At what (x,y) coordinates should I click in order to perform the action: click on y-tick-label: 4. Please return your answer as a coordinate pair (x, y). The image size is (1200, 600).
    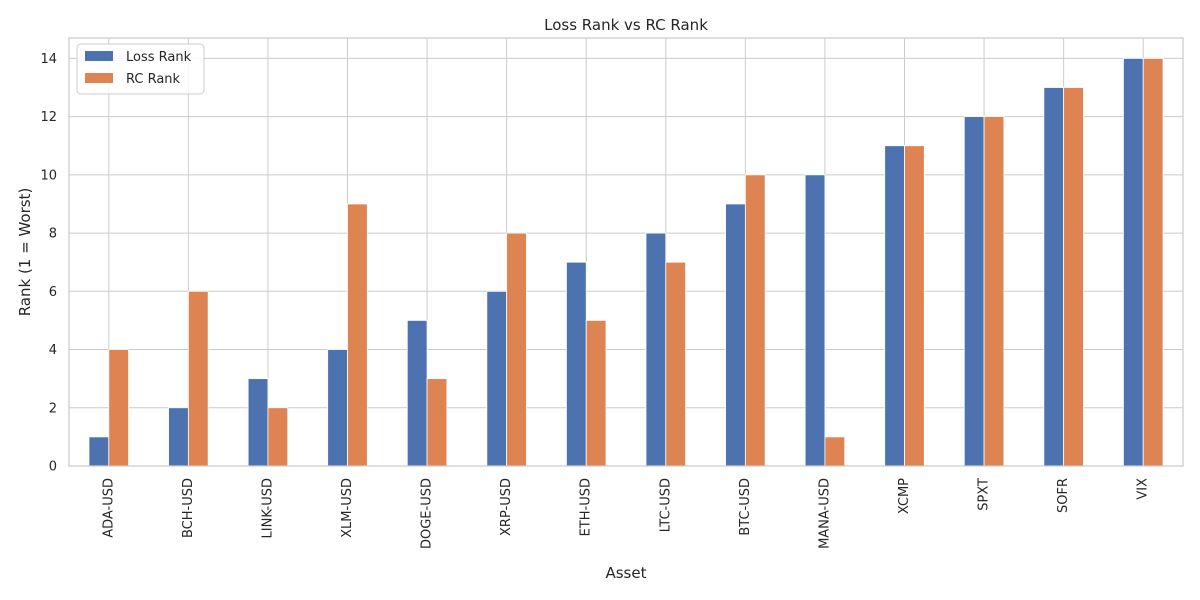
    Looking at the image, I should click on (53, 350).